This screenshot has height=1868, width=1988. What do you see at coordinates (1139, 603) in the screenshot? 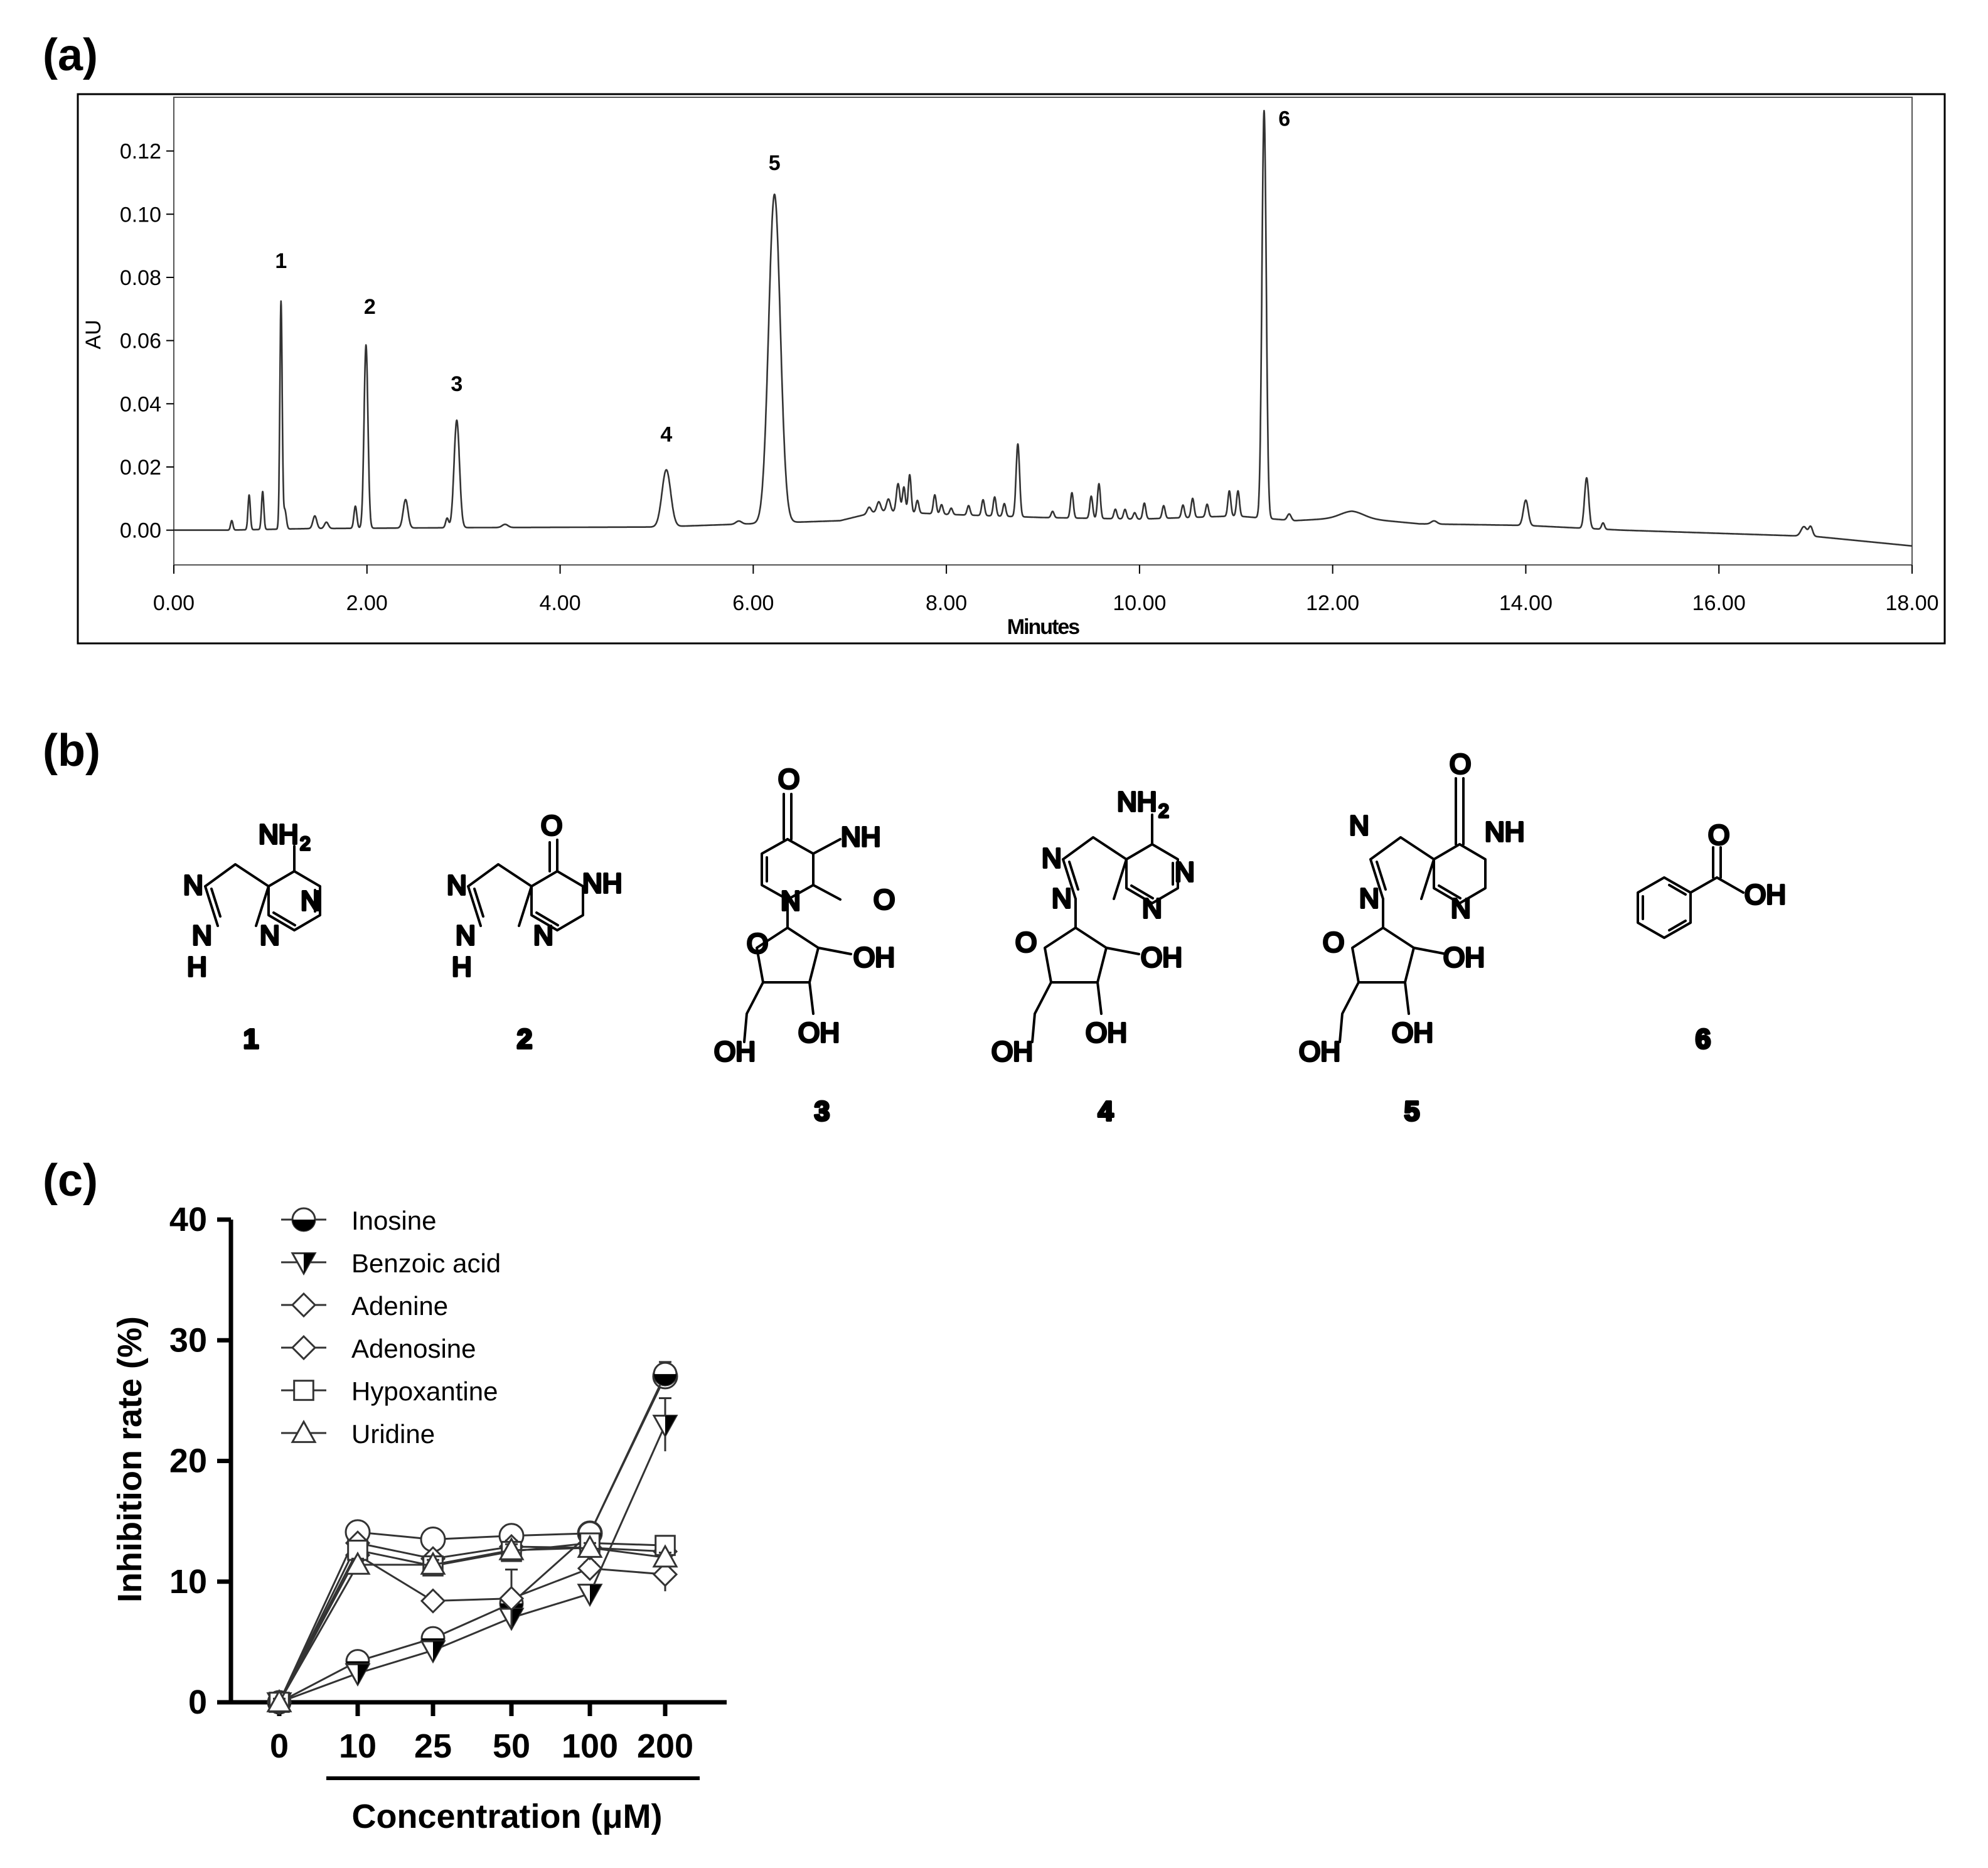
I see `x-tick-label: 10.00` at bounding box center [1139, 603].